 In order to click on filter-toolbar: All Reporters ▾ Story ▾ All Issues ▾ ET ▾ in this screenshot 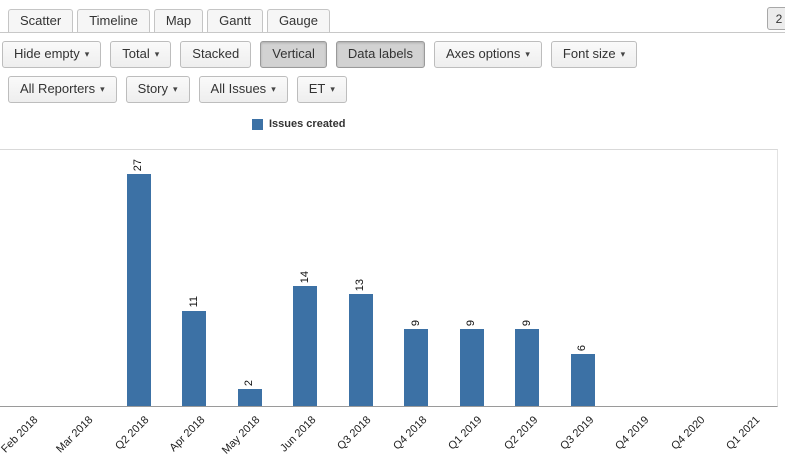, I will do `click(392, 91)`.